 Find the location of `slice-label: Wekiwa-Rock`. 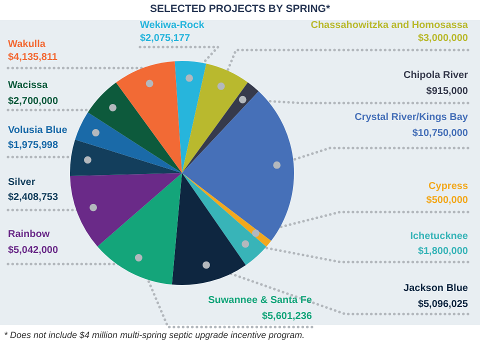

slice-label: Wekiwa-Rock is located at coordinates (172, 25).